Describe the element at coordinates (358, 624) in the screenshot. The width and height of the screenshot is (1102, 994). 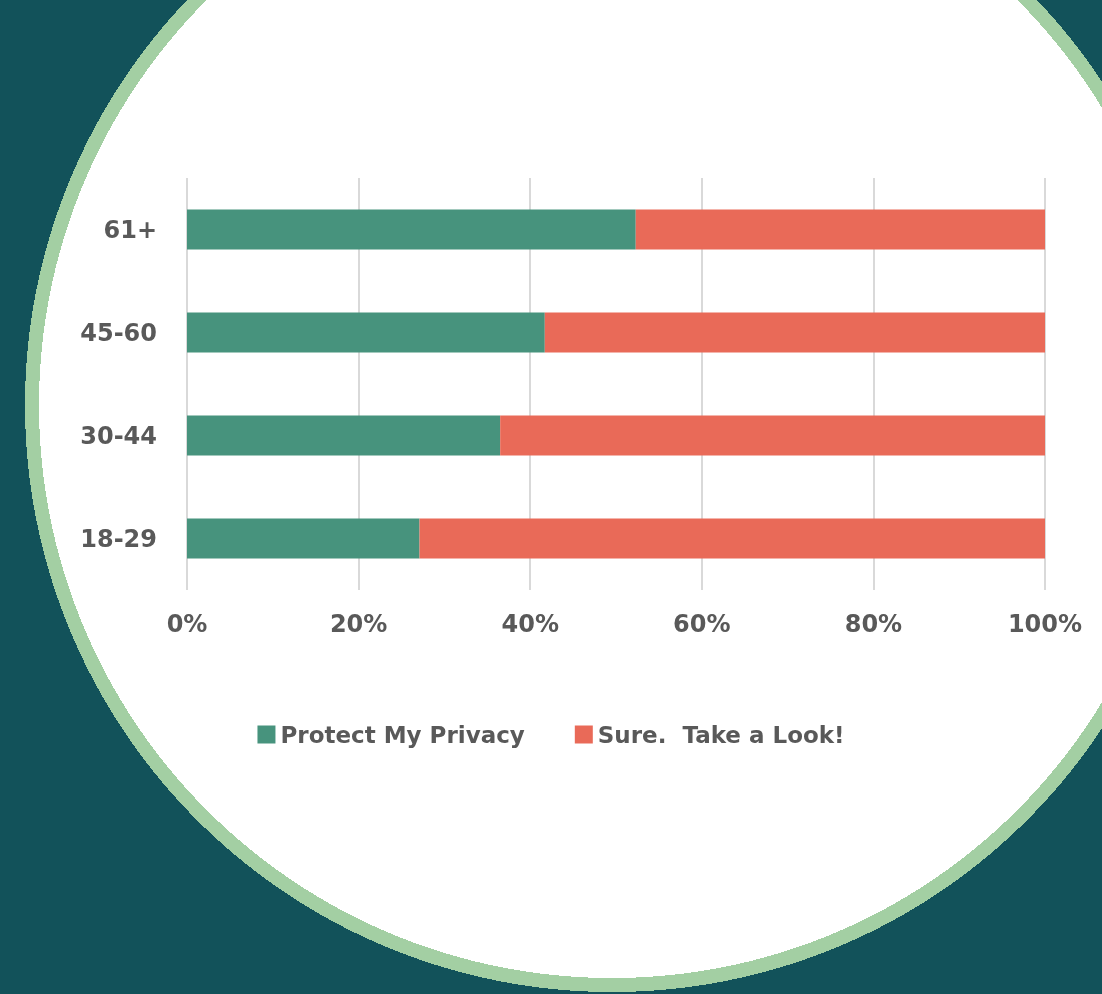
I see `x-tick-label: 20%` at that location.